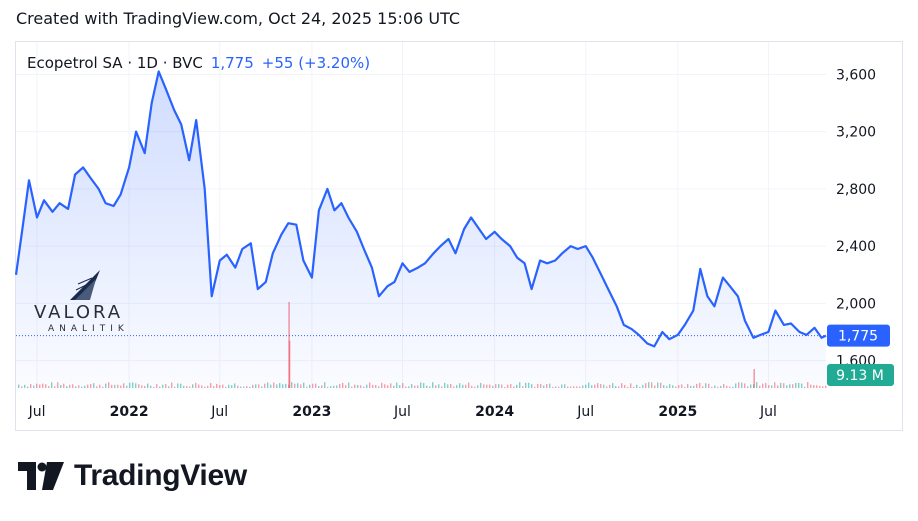 The height and width of the screenshot is (521, 918). Describe the element at coordinates (115, 63) in the screenshot. I see `legend-symbol: Ecopetrol SA · 1D · BVC` at that location.